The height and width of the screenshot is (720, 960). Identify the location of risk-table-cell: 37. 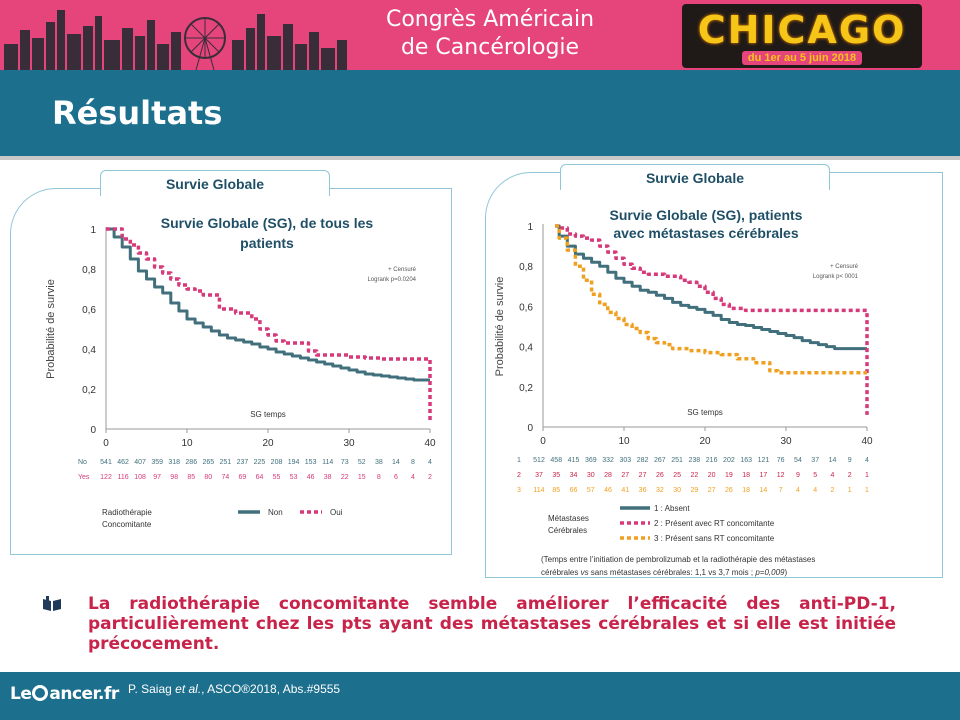
(815, 460).